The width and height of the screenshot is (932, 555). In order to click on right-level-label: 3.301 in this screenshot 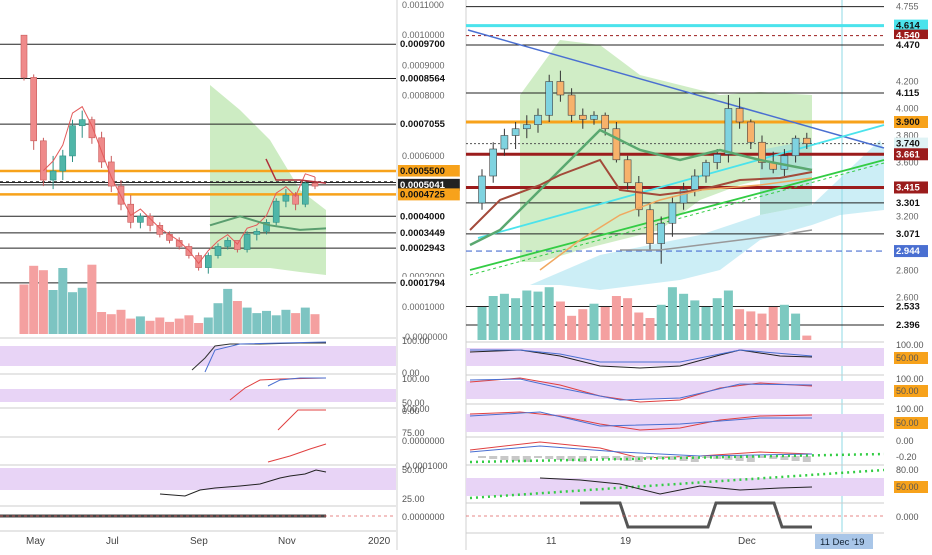, I will do `click(908, 203)`.